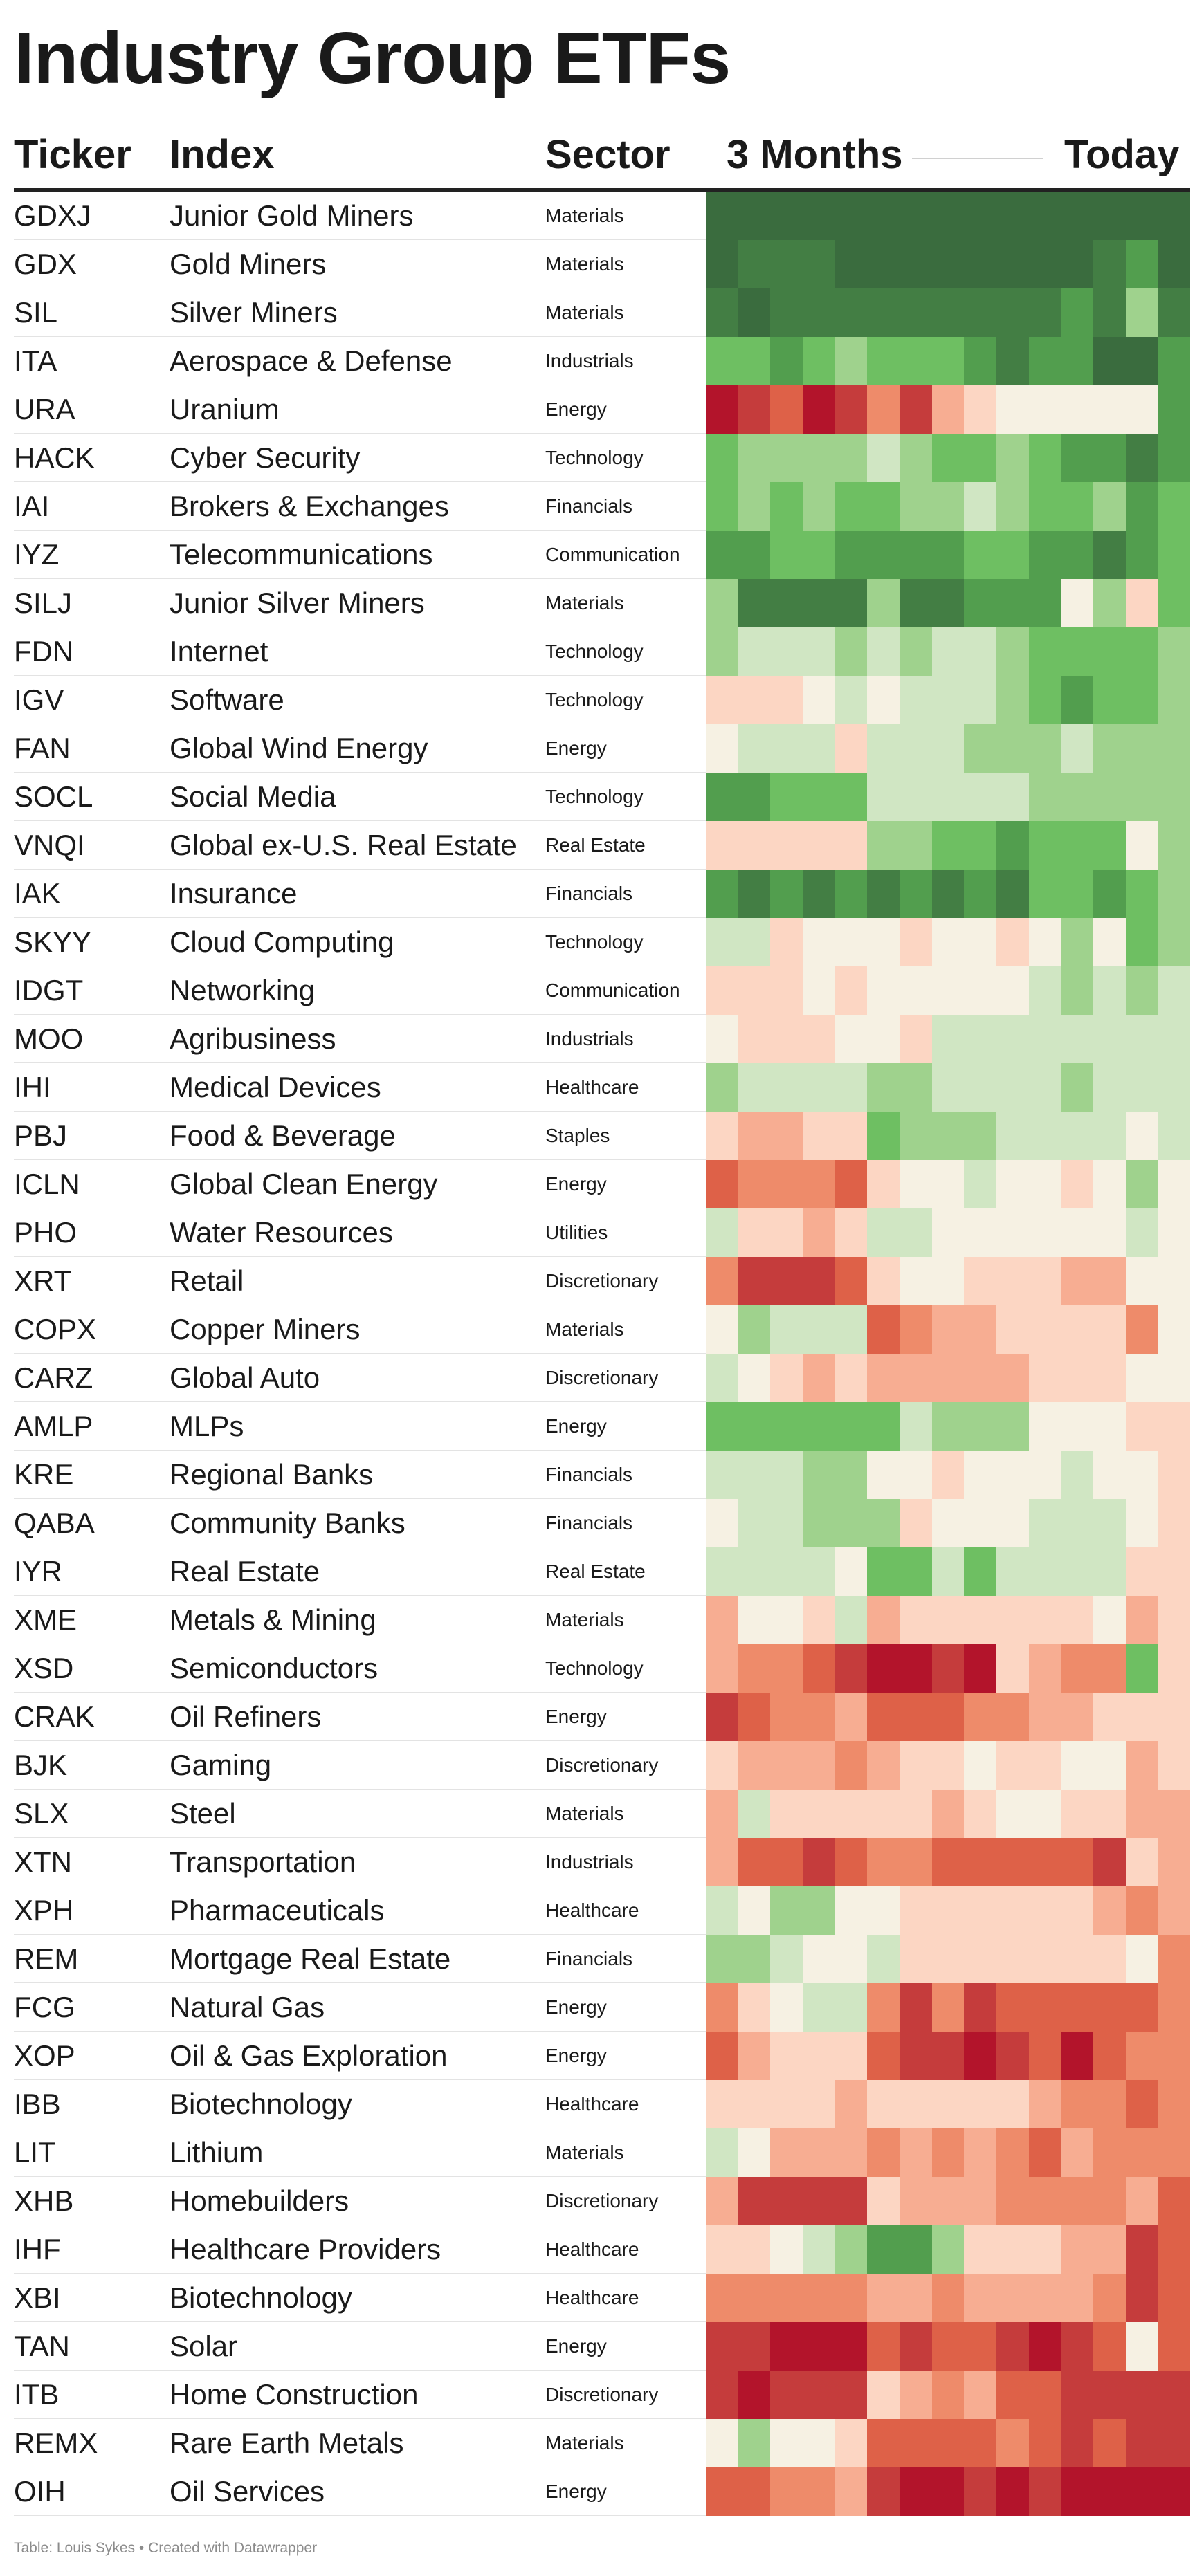 The height and width of the screenshot is (2576, 1204). Describe the element at coordinates (44, 1474) in the screenshot. I see `ticker-cell: KRE` at that location.